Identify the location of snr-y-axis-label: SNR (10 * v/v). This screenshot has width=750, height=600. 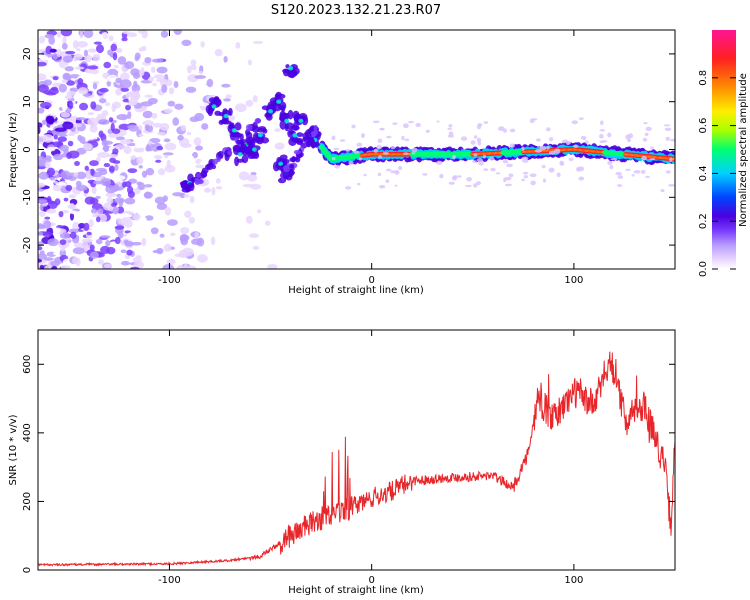
(13, 449).